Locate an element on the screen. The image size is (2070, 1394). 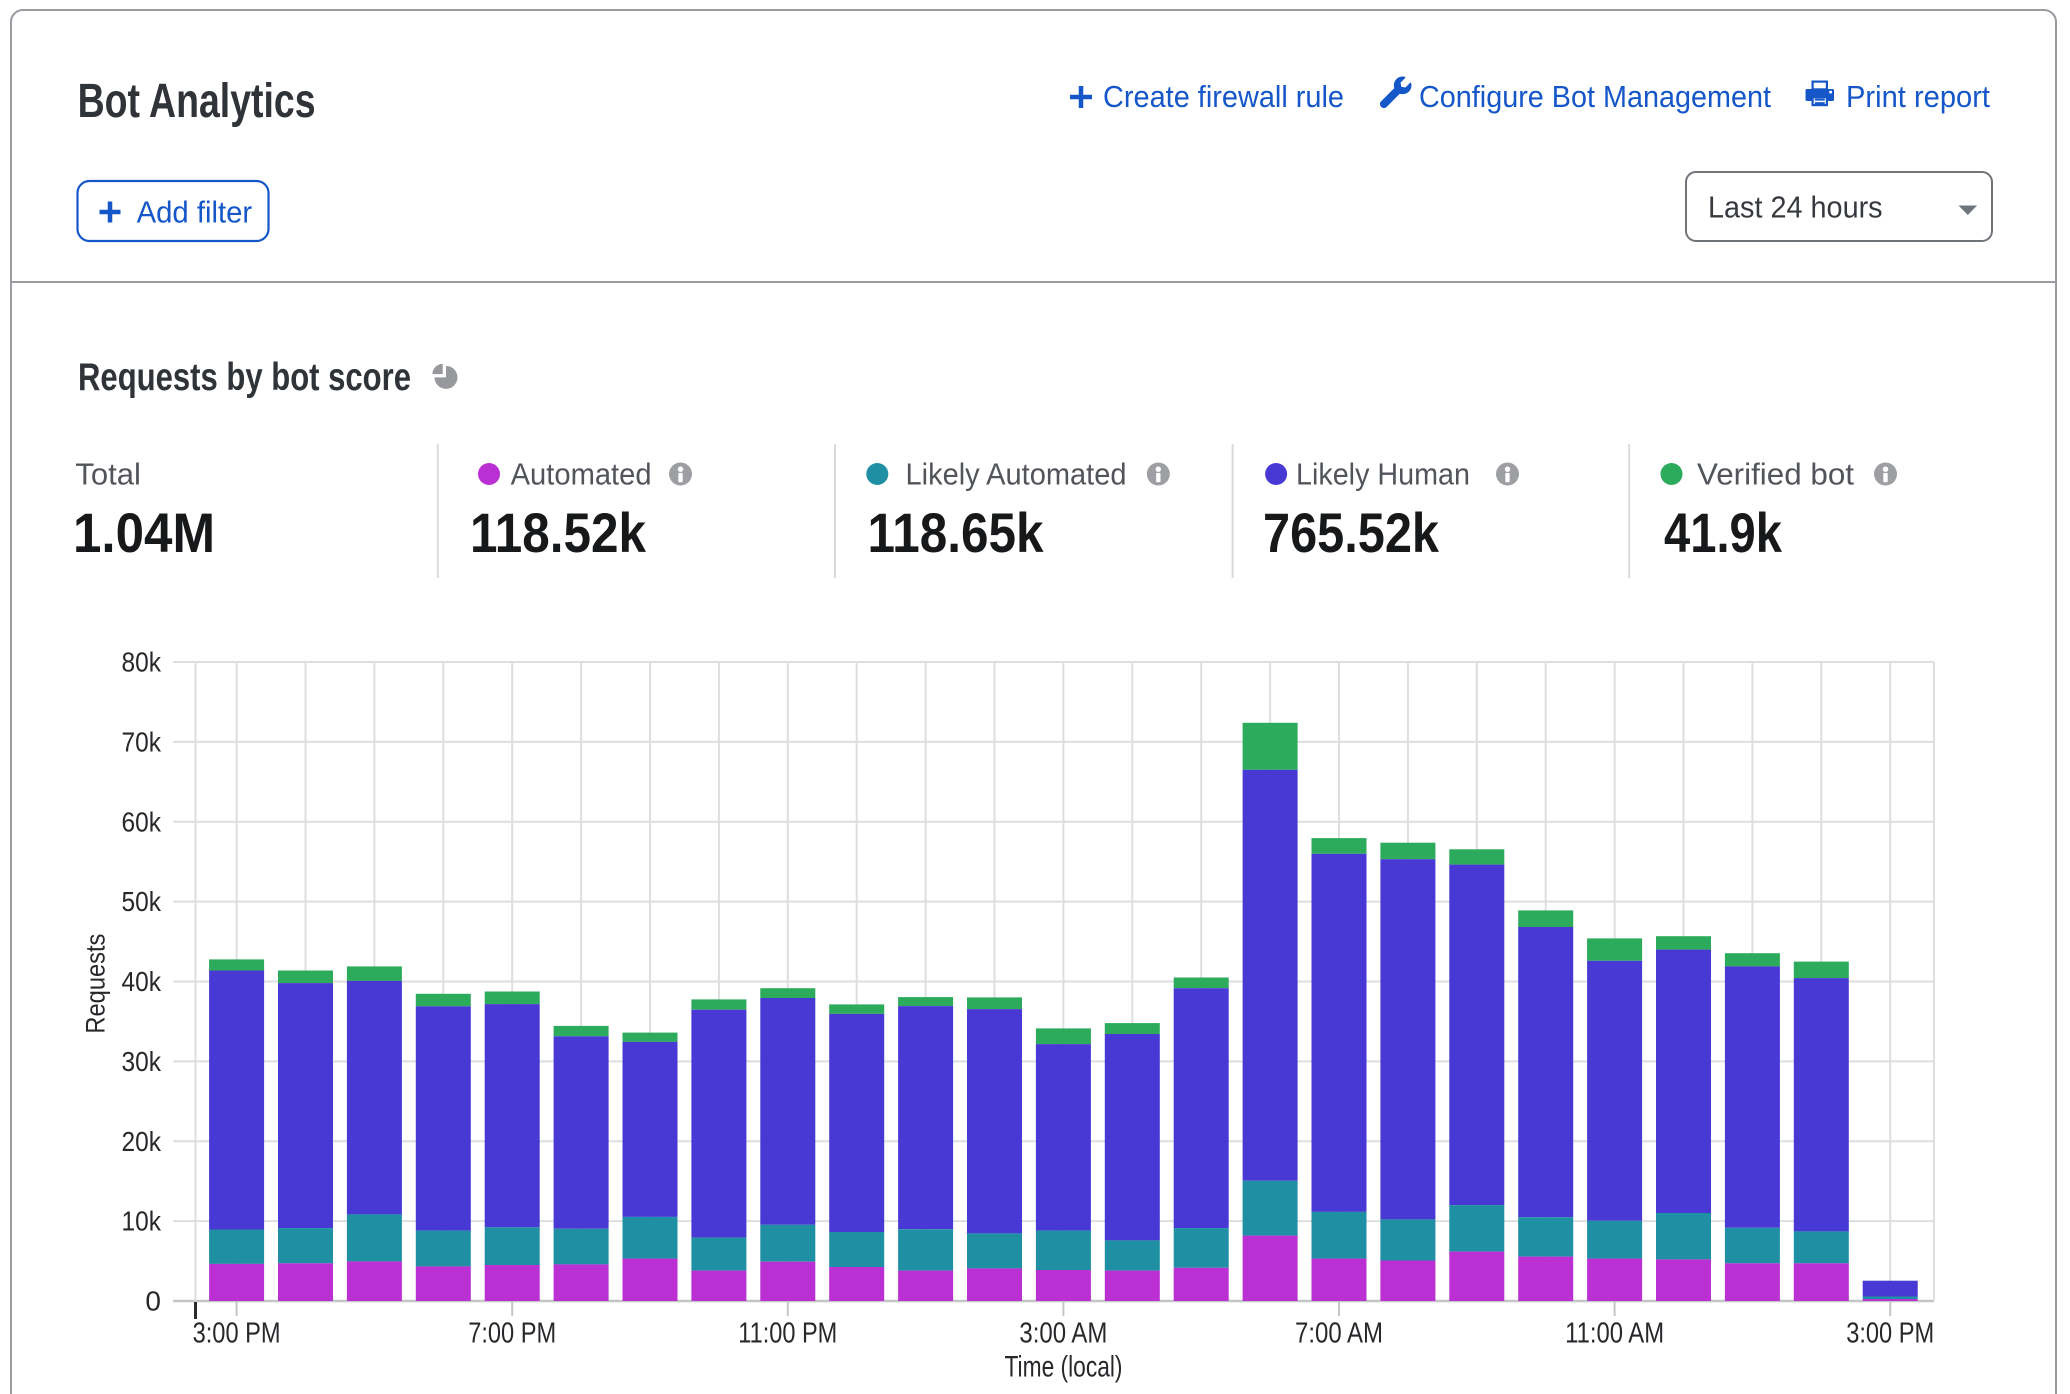
svg-text: Time (local) is located at coordinates (1064, 1366).